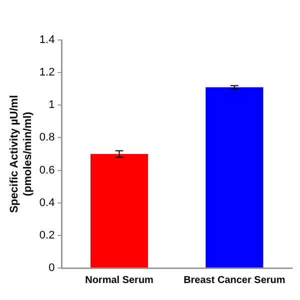 The image size is (300, 300). I want to click on y-tick-label: 0.6, so click(47, 170).